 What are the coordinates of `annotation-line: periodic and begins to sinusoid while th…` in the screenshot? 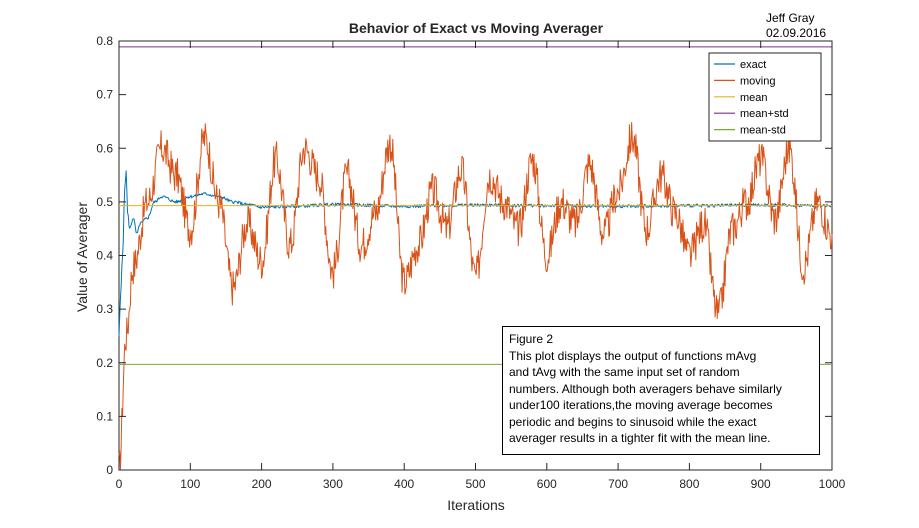 It's located at (633, 421).